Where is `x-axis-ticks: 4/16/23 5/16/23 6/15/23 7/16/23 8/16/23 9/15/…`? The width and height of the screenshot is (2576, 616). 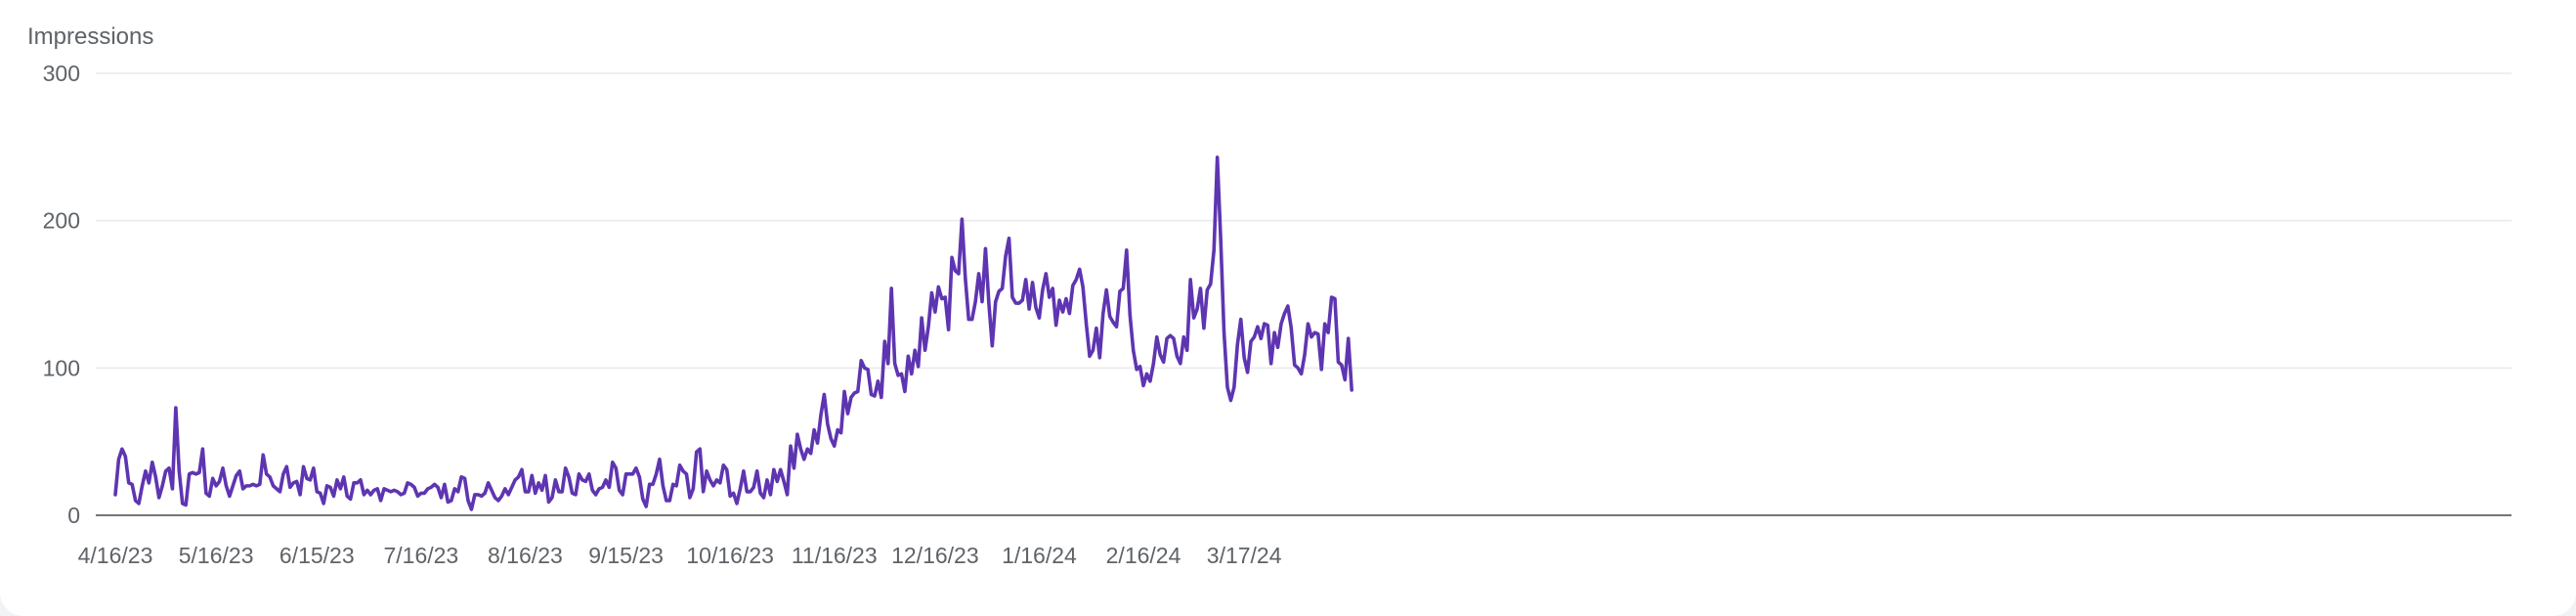
x-axis-ticks: 4/16/23 5/16/23 6/15/23 7/16/23 8/16/23 9/15/… is located at coordinates (680, 555).